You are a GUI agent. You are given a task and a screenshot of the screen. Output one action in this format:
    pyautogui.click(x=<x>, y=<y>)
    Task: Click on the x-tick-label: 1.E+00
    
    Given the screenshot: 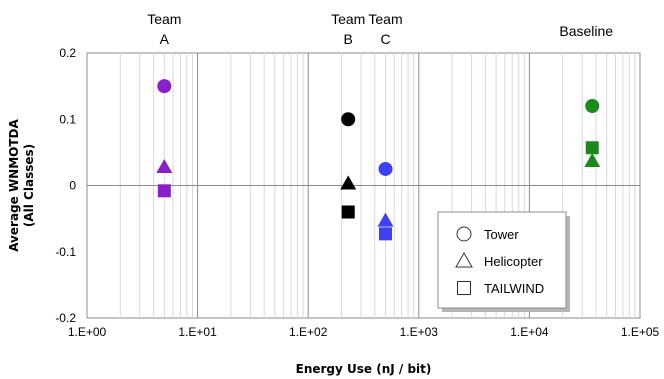 What is the action you would take?
    pyautogui.click(x=87, y=332)
    